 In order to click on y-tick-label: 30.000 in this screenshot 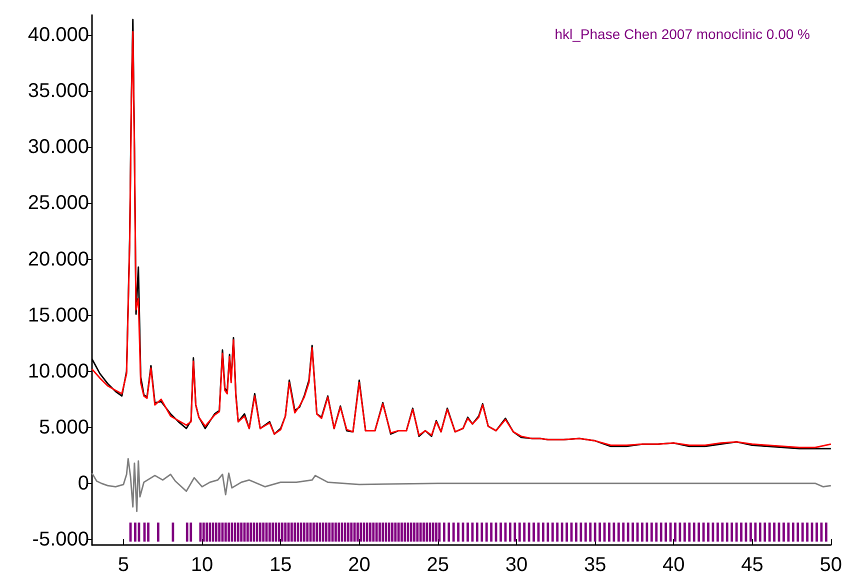, I will do `click(58, 147)`.